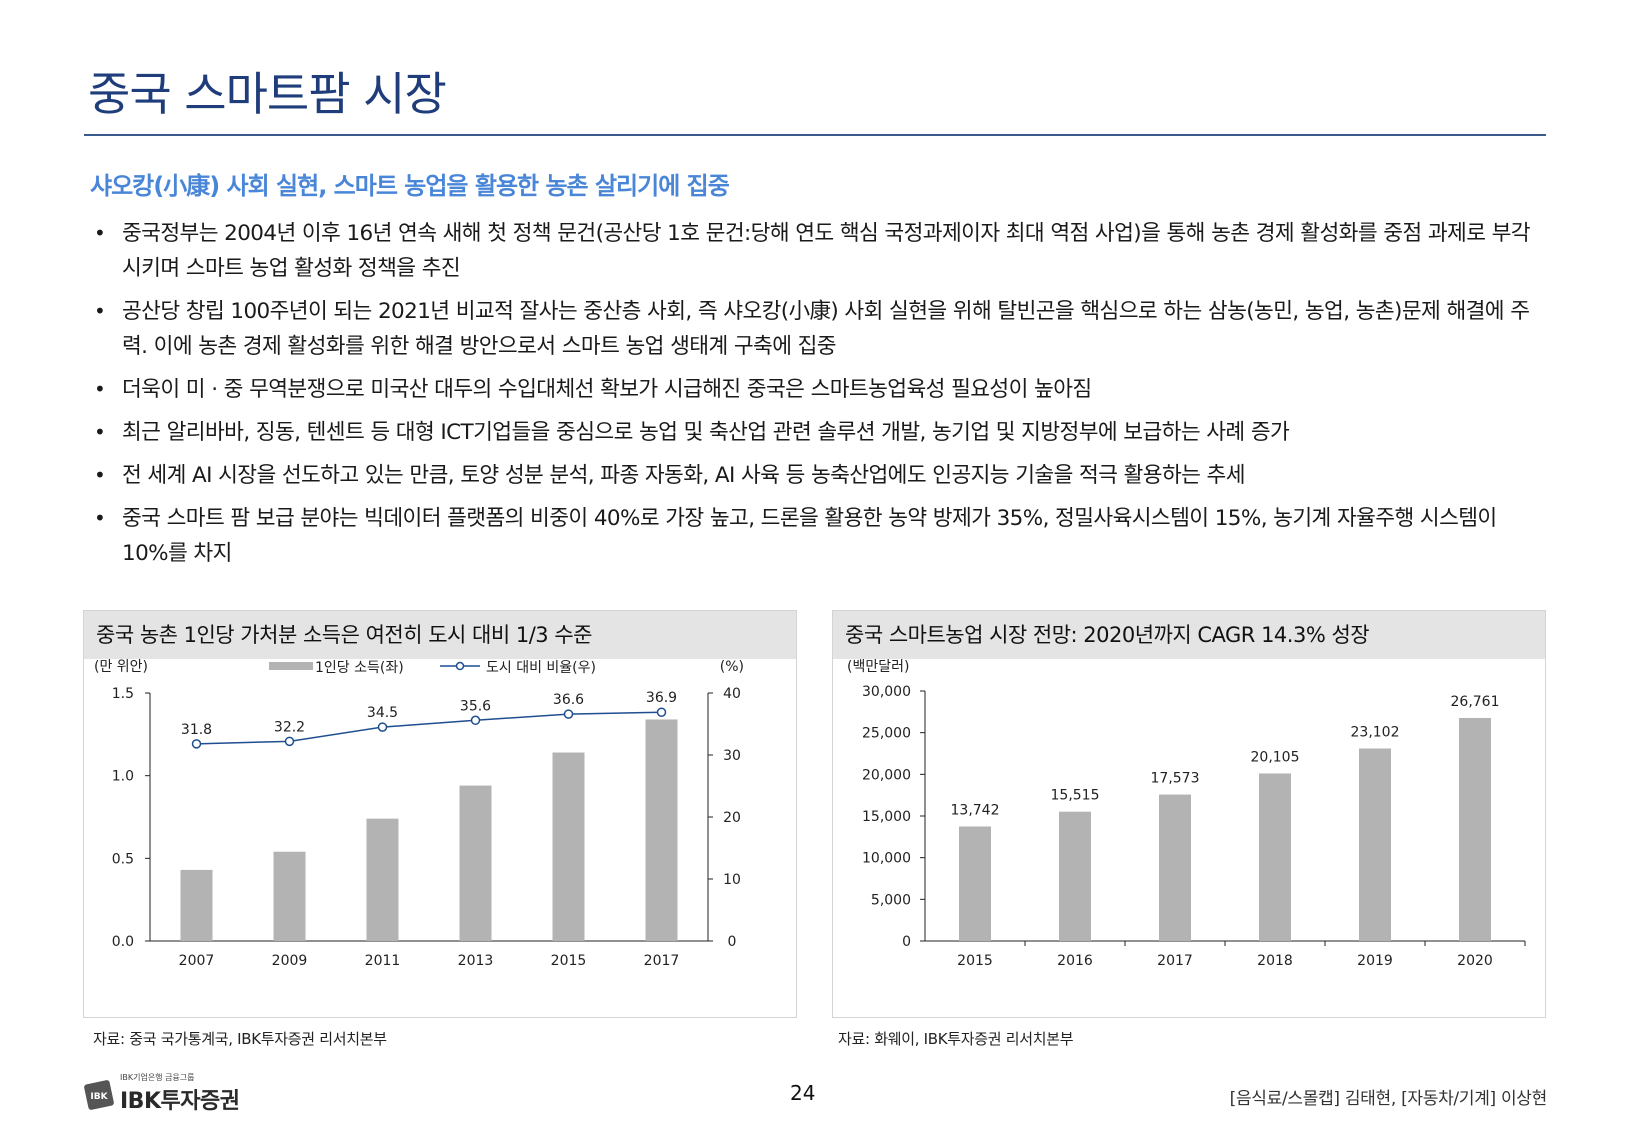 The image size is (1625, 1125). I want to click on x-tick-label: 2007, so click(197, 961).